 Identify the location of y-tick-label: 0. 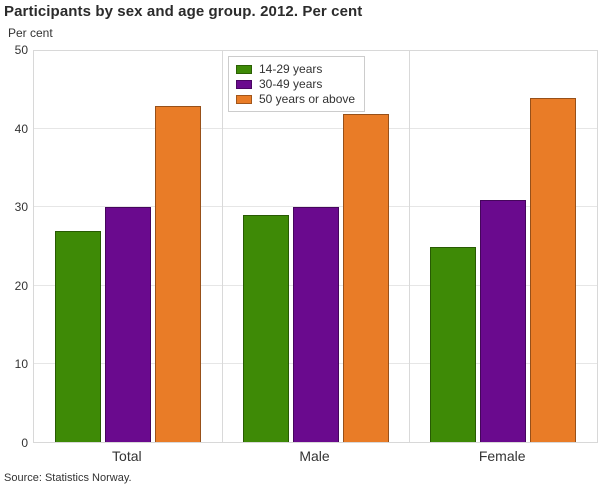
(24, 443).